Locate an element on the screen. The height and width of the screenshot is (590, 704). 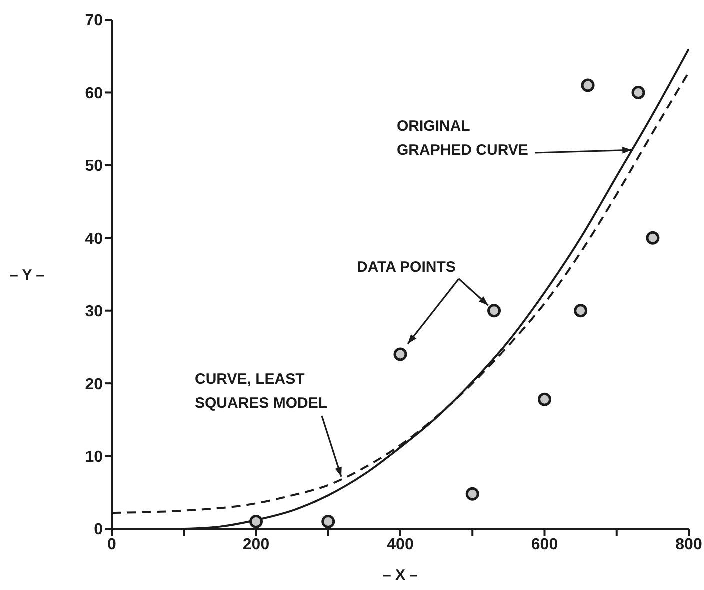
annotation: DATA POINTS is located at coordinates (406, 267).